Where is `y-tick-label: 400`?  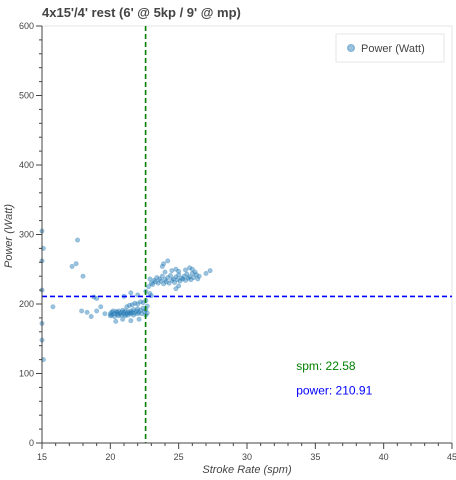
y-tick-label: 400 is located at coordinates (26, 165).